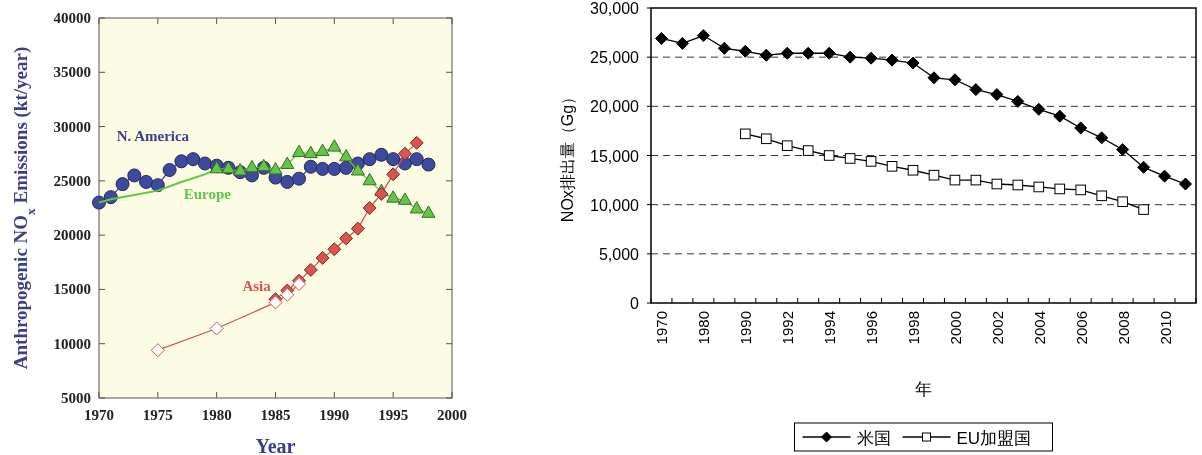 Image resolution: width=1202 pixels, height=455 pixels. I want to click on x-tick-label: 1998, so click(914, 328).